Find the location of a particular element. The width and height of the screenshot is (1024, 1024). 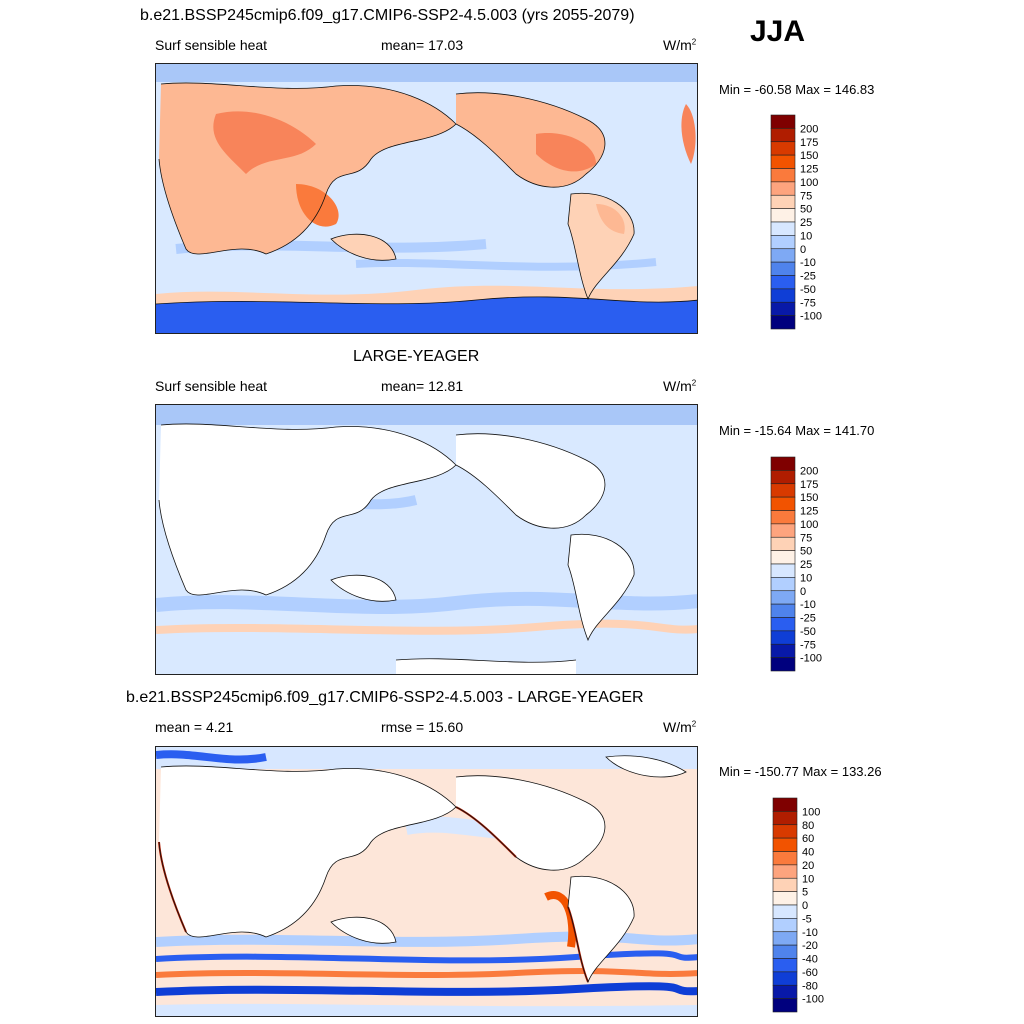

colorbar-tick-label: -20 is located at coordinates (810, 946).